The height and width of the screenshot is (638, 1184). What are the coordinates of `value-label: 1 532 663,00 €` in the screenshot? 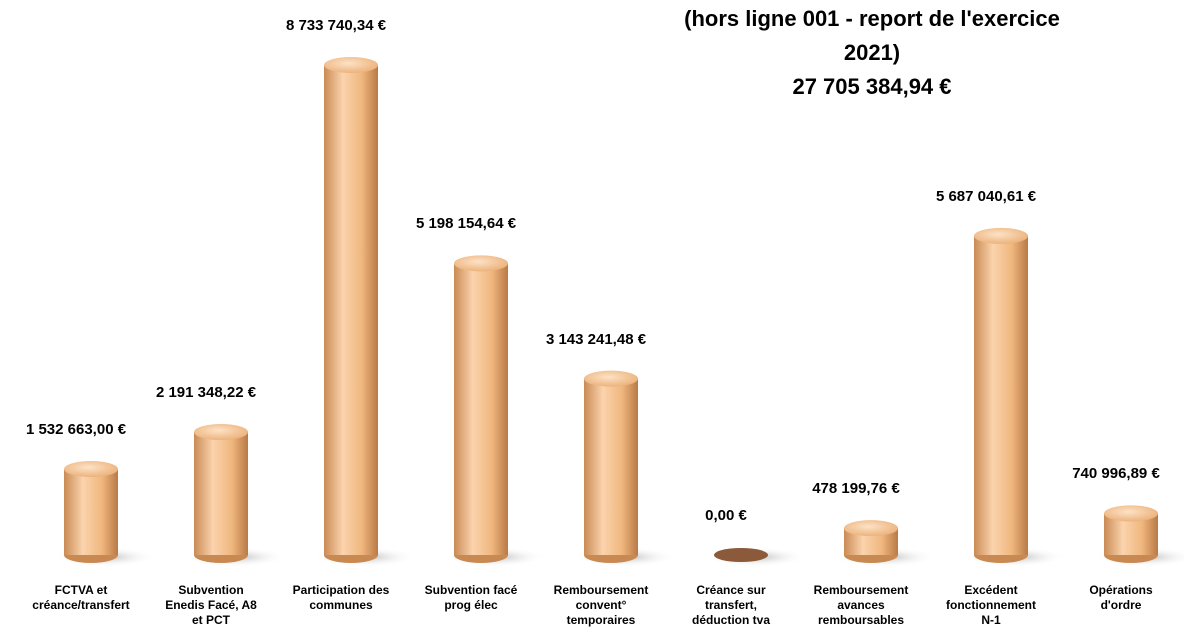 It's located at (76, 429).